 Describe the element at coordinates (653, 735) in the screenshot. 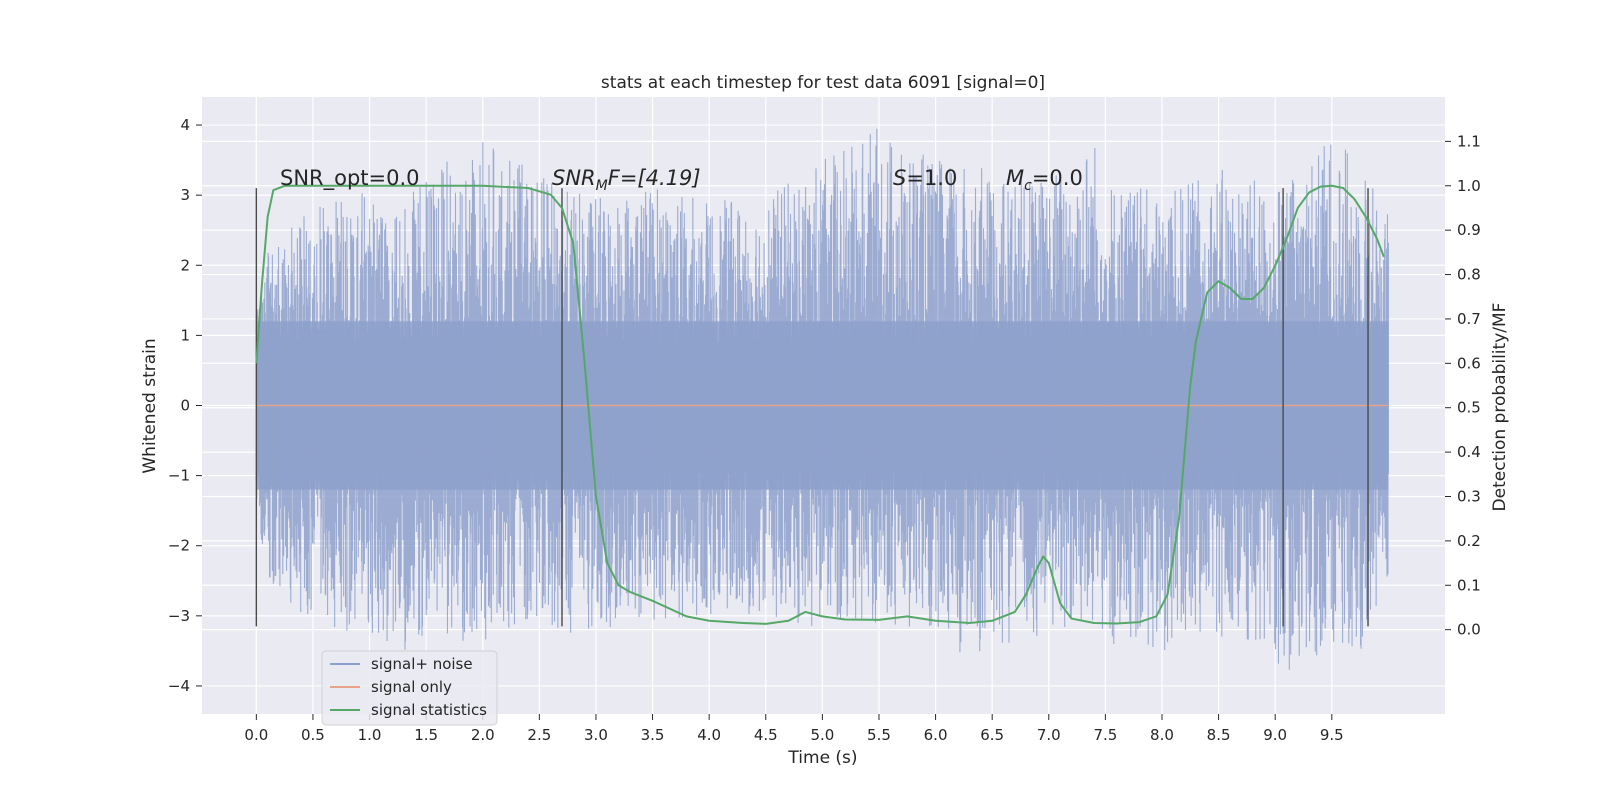

I see `x-tick-label: 3.5` at that location.